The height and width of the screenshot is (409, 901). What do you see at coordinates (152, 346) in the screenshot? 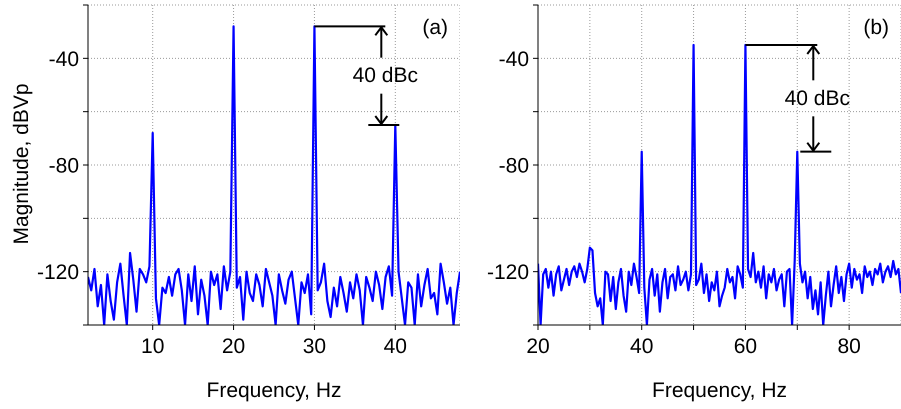
I see `x-tick-label: 10` at bounding box center [152, 346].